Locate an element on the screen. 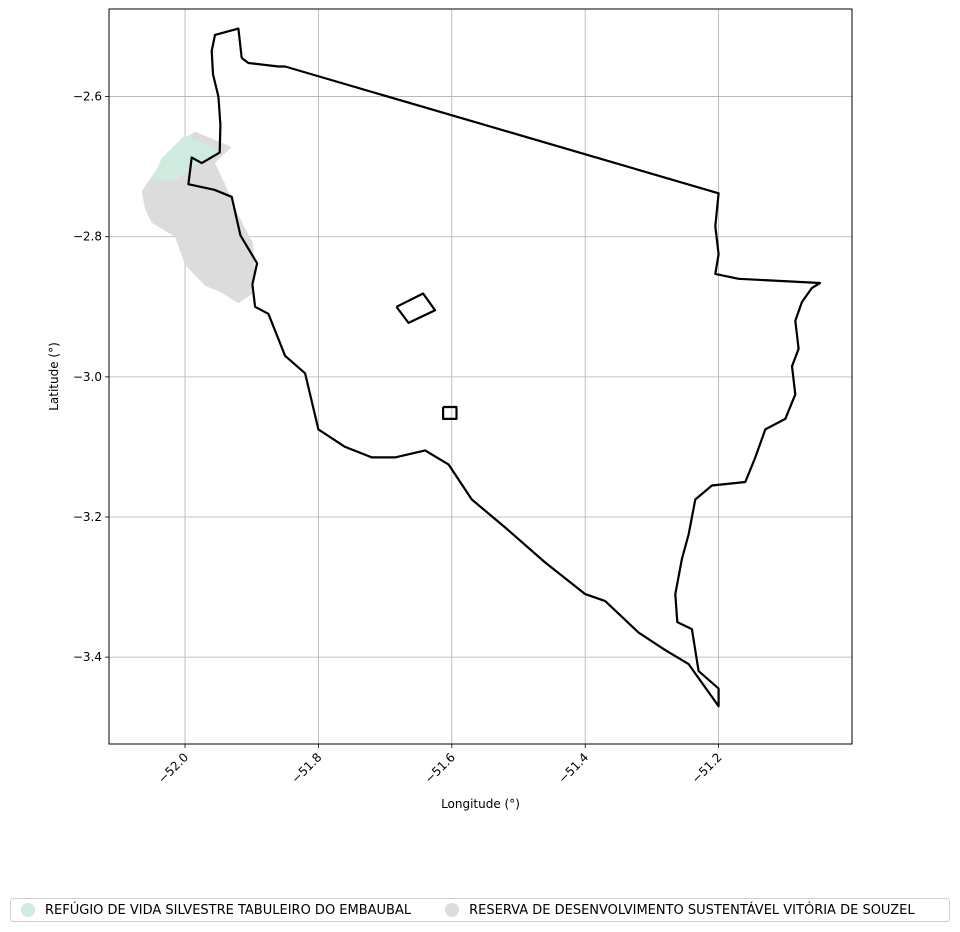 Image resolution: width=960 pixels, height=932 pixels. x-tick-label: −51.4 is located at coordinates (573, 768).